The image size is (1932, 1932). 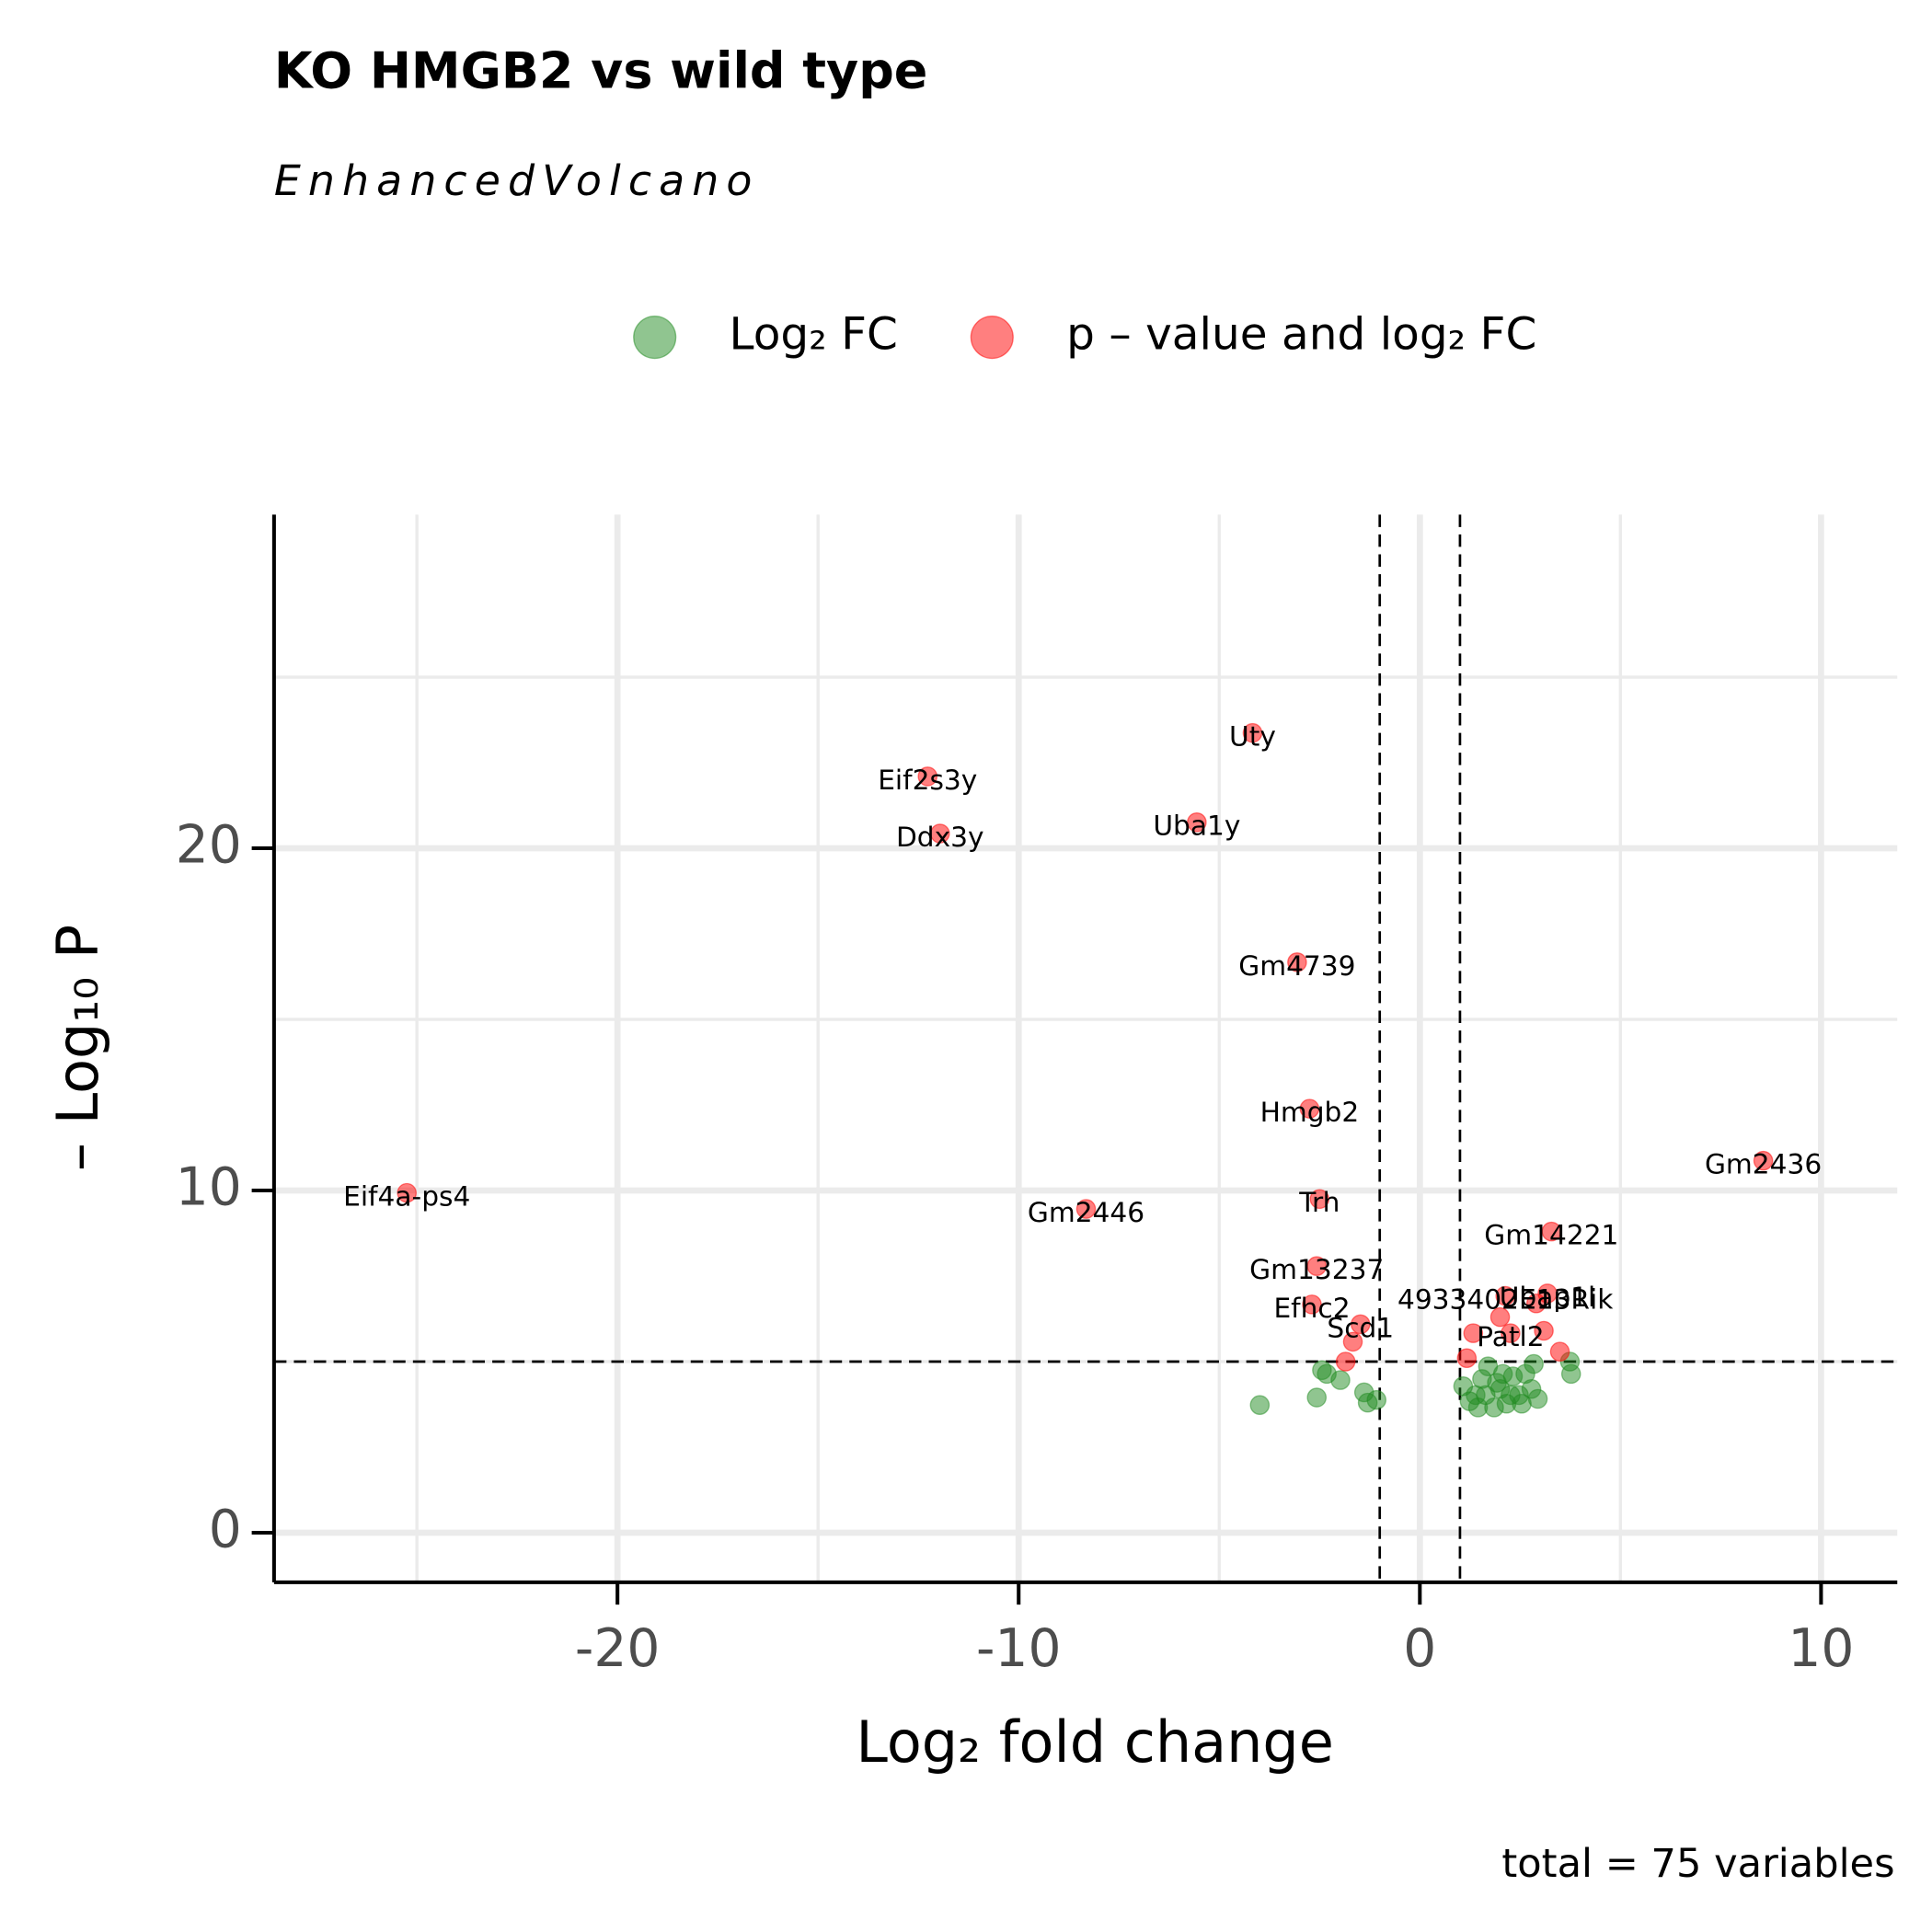 I want to click on legend-label: p – value and log₂ FC, so click(x=1301, y=335).